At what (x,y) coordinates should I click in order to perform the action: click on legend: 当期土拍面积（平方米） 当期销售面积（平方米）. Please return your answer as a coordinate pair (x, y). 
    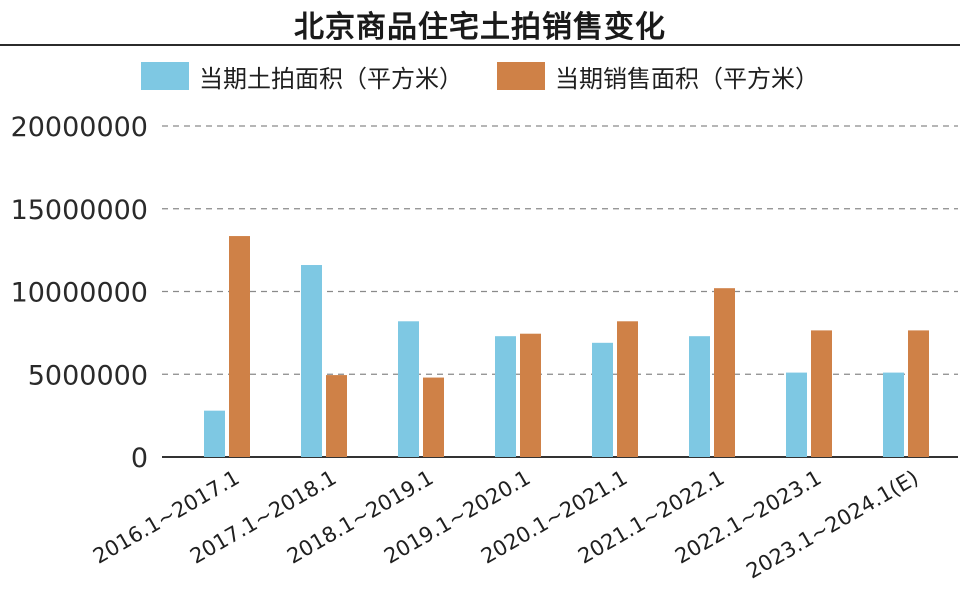
    Looking at the image, I should click on (480, 76).